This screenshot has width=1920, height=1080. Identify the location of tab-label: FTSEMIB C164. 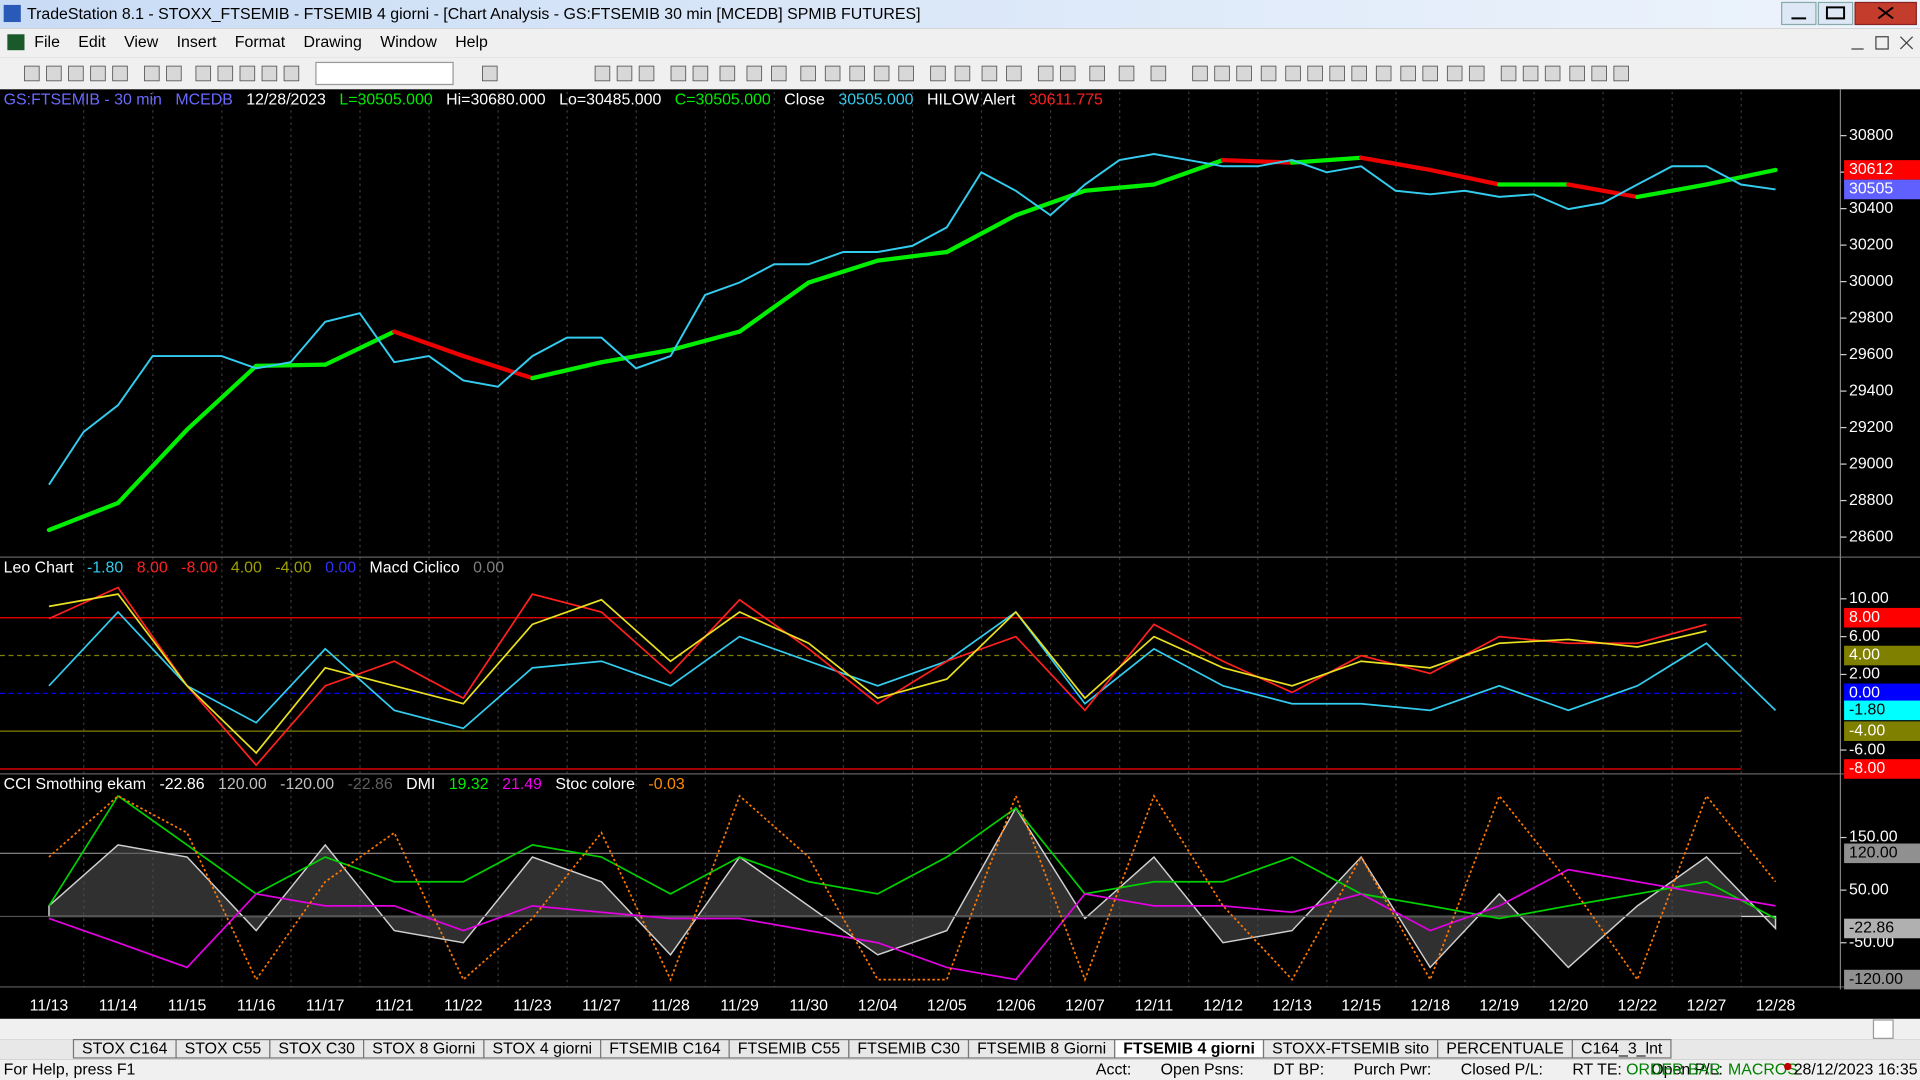
(665, 1049).